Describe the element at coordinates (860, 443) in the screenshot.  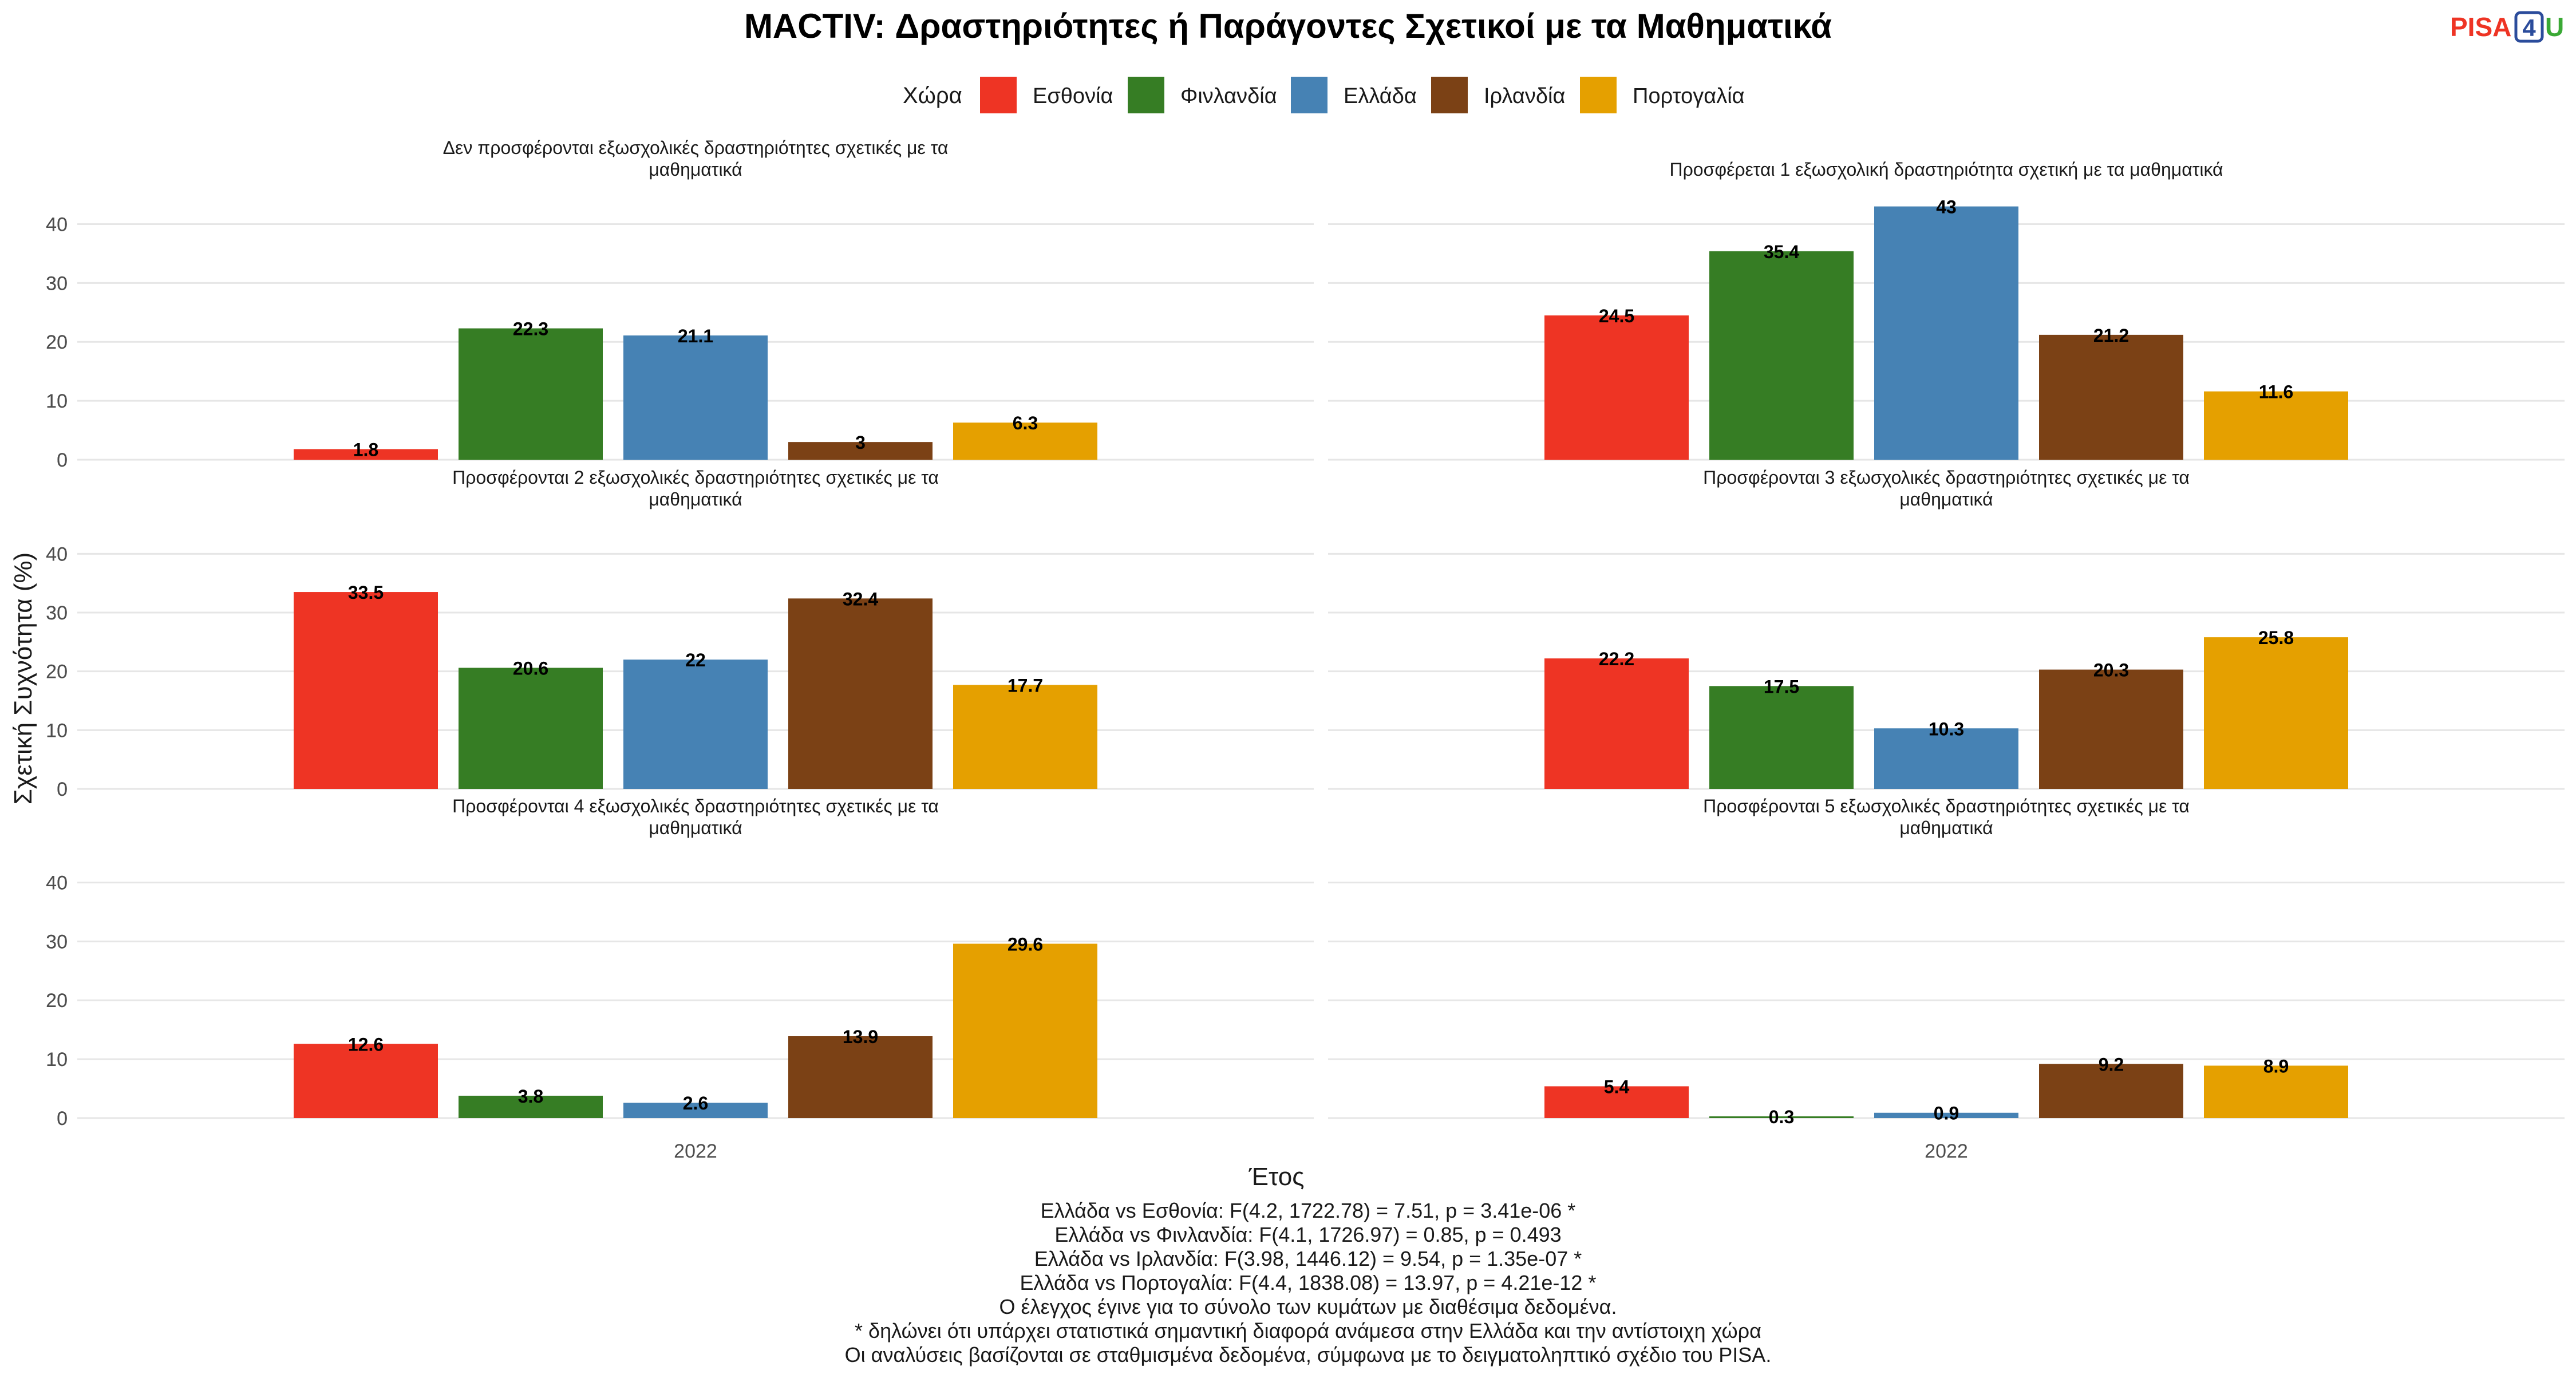
I see `bar-value-label: 3` at that location.